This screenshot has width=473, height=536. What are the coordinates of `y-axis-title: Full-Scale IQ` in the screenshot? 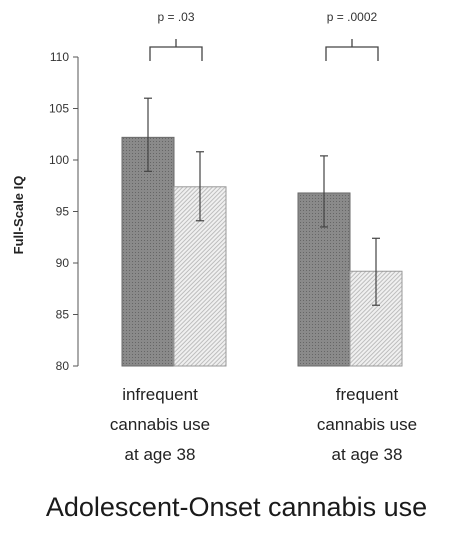 It's located at (18, 215).